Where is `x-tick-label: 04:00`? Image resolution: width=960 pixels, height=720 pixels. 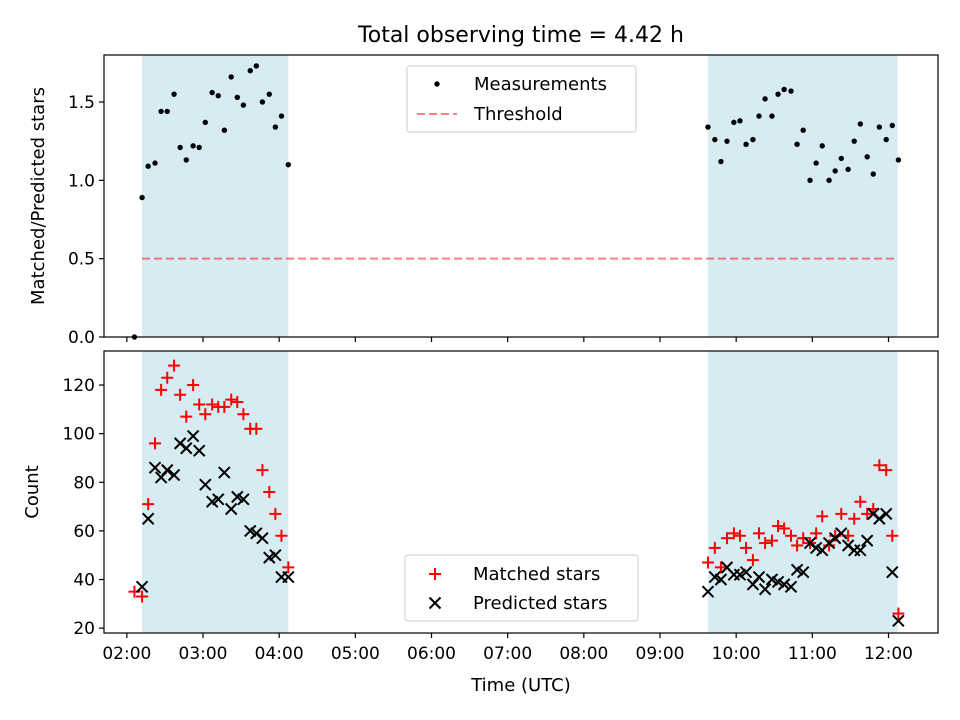
x-tick-label: 04:00 is located at coordinates (279, 654).